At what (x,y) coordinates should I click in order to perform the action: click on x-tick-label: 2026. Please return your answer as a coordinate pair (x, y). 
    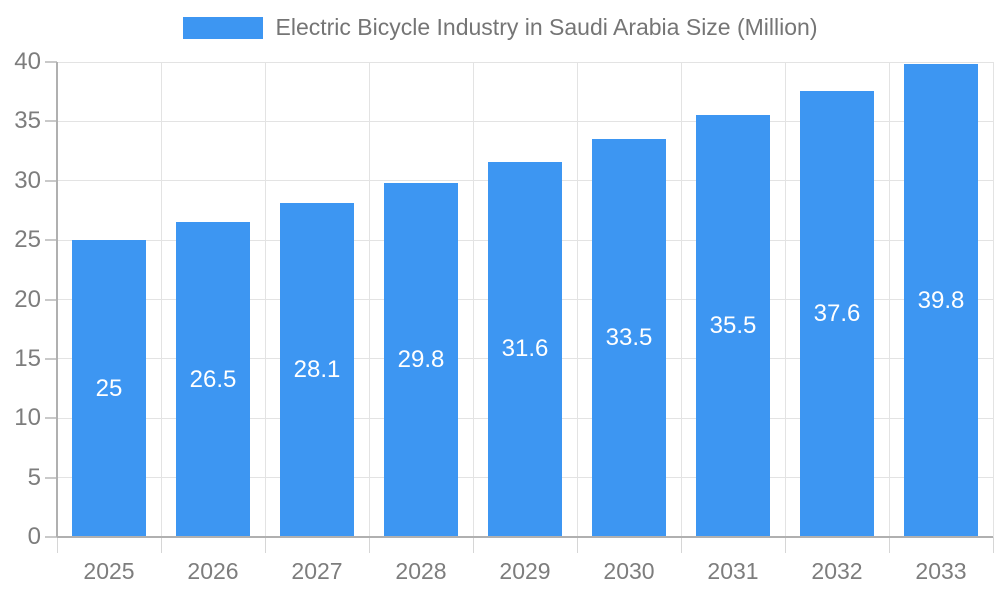
    Looking at the image, I should click on (213, 571).